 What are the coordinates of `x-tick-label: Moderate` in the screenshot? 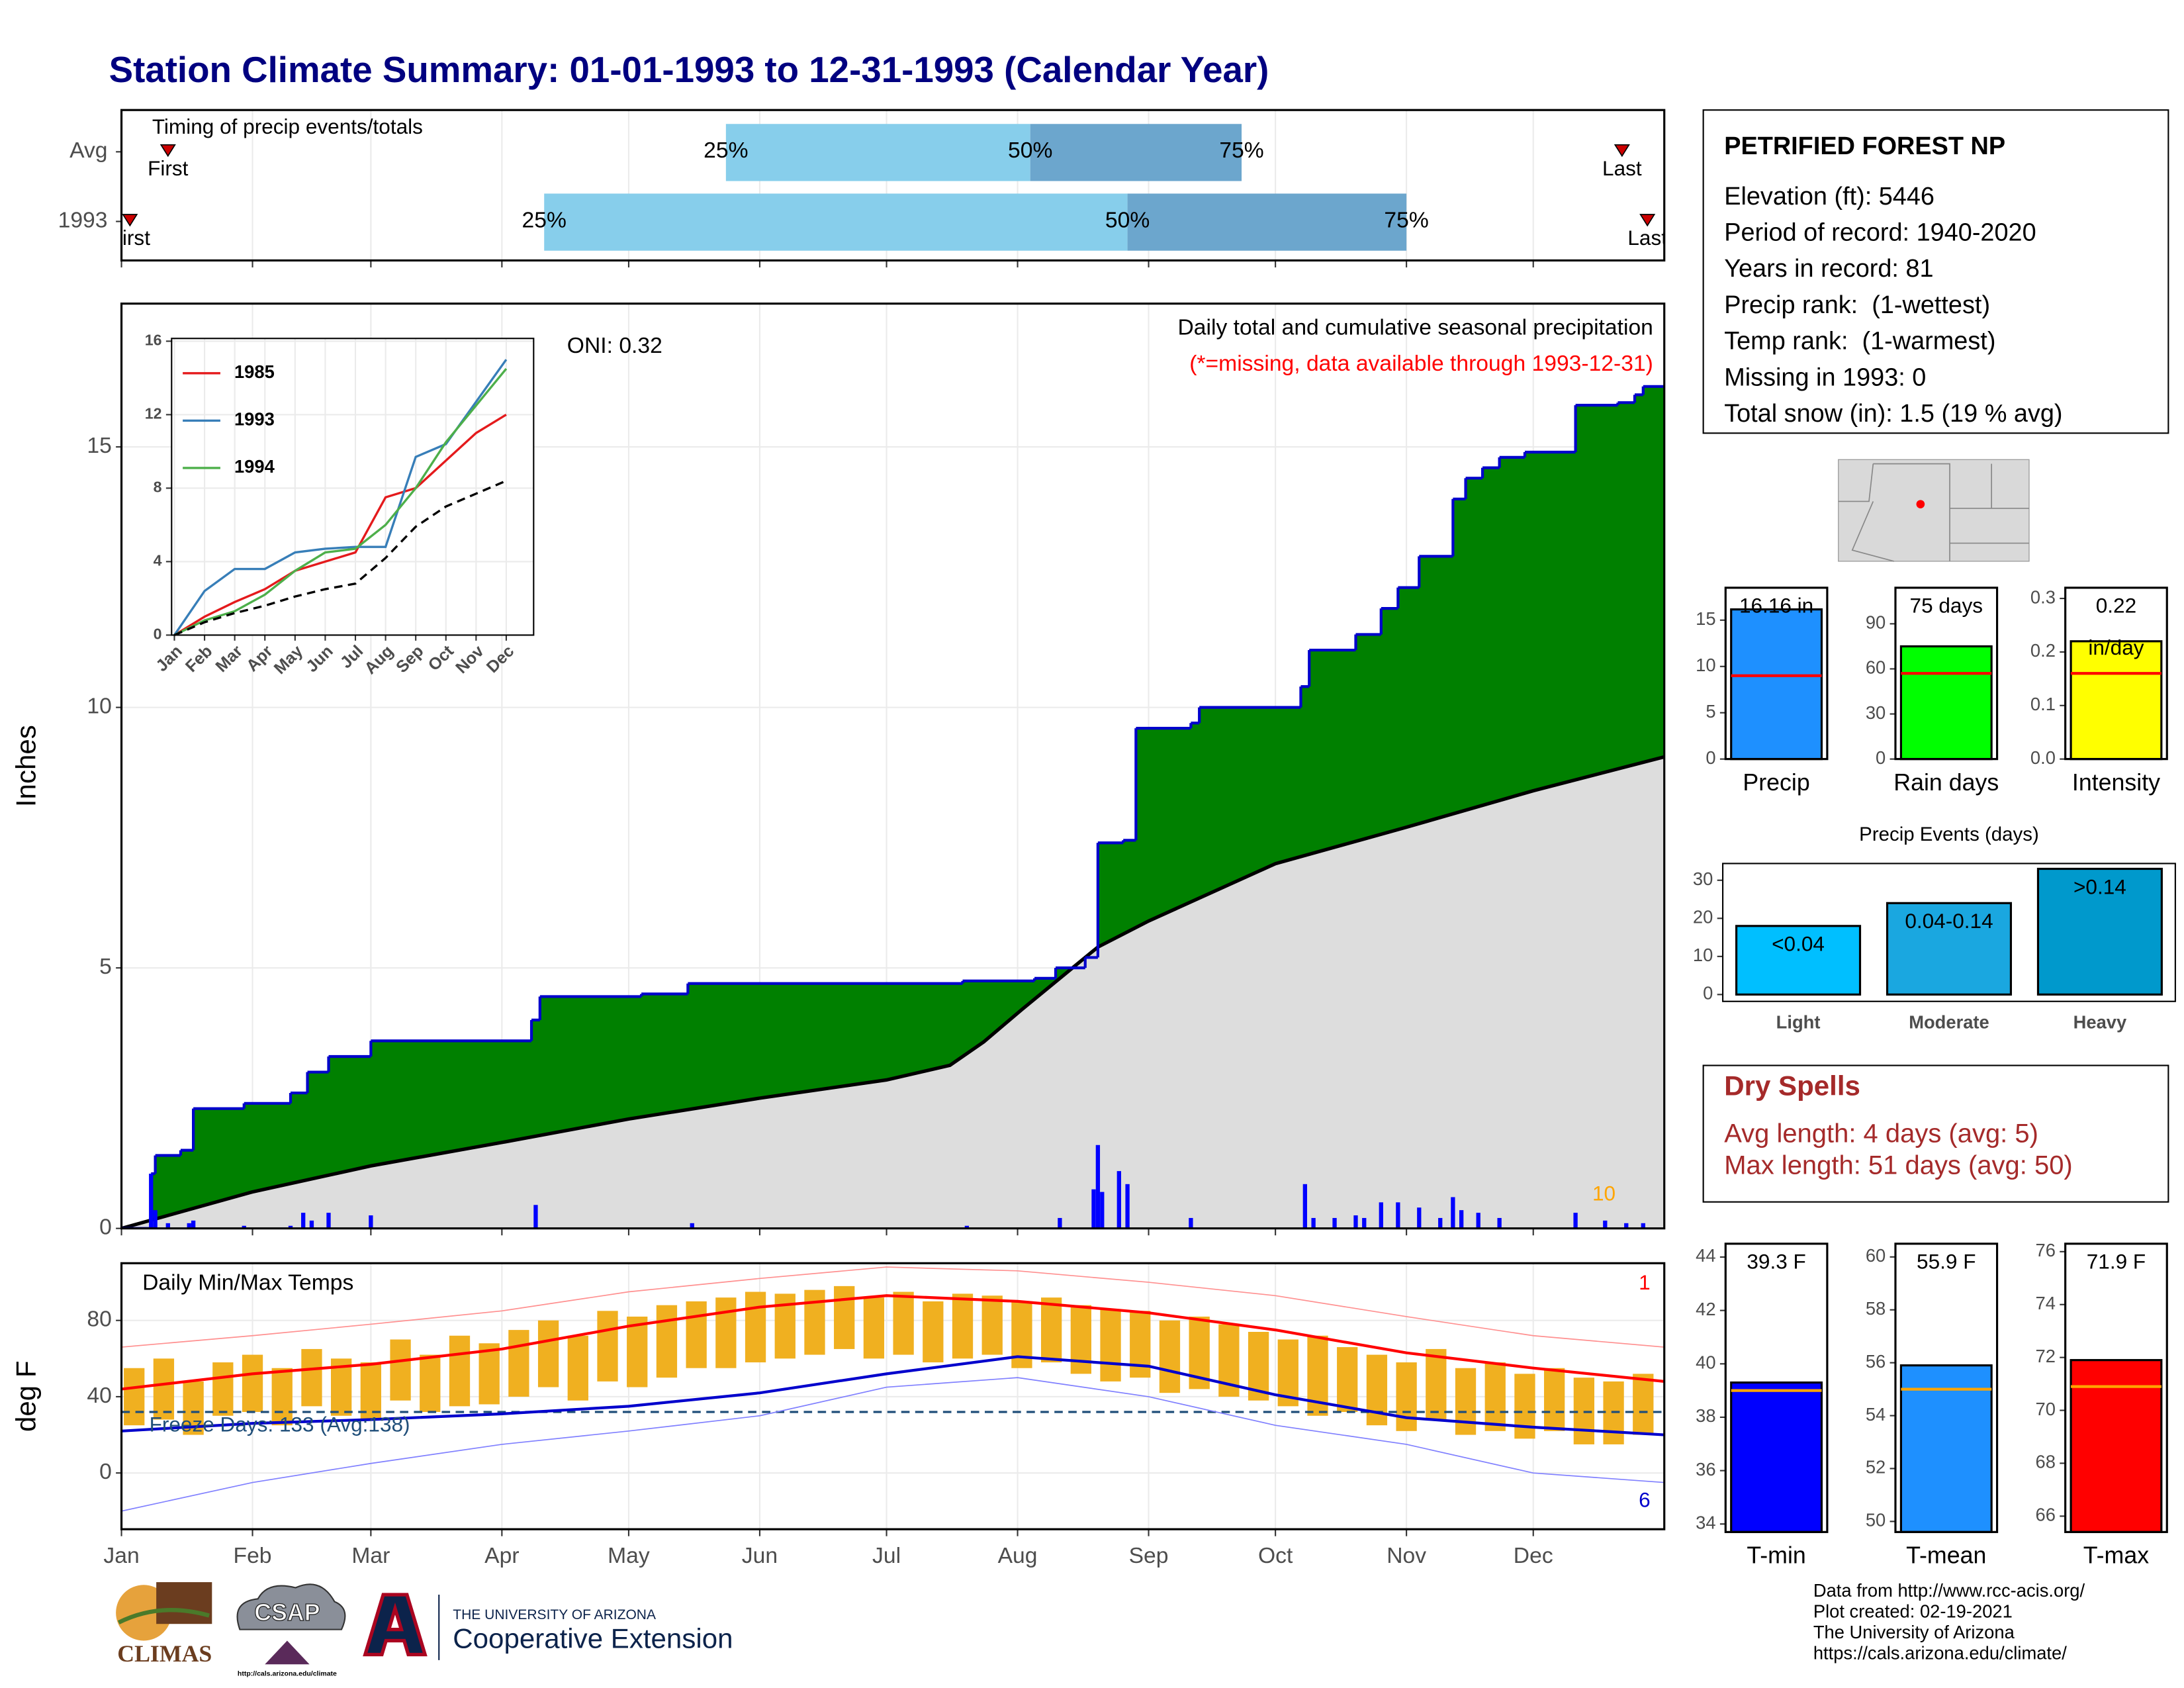 It's located at (1949, 1022).